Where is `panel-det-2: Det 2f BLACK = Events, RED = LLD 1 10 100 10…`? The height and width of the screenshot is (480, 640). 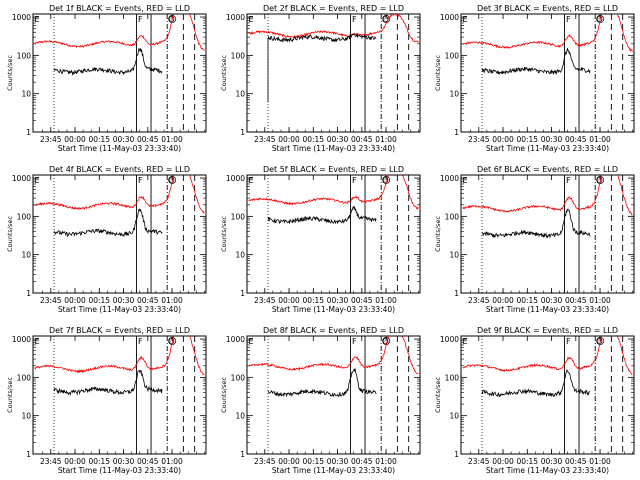
panel-det-2: Det 2f BLACK = Events, RED = LLD 1 10 100 10… is located at coordinates (320, 78).